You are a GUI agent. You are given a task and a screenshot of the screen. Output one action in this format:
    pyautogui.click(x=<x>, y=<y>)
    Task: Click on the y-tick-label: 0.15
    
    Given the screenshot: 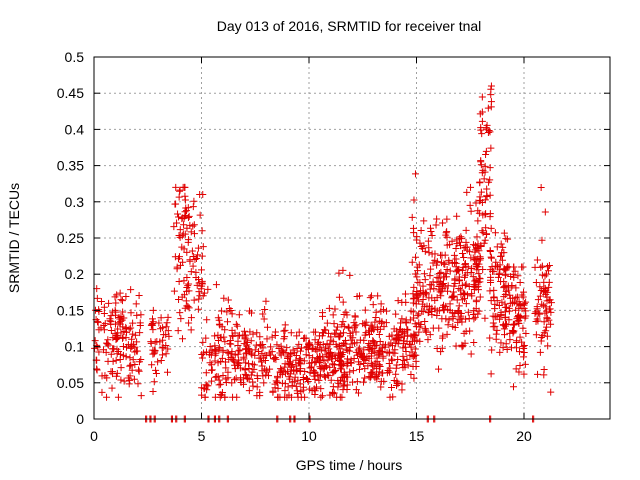 What is the action you would take?
    pyautogui.click(x=70, y=310)
    